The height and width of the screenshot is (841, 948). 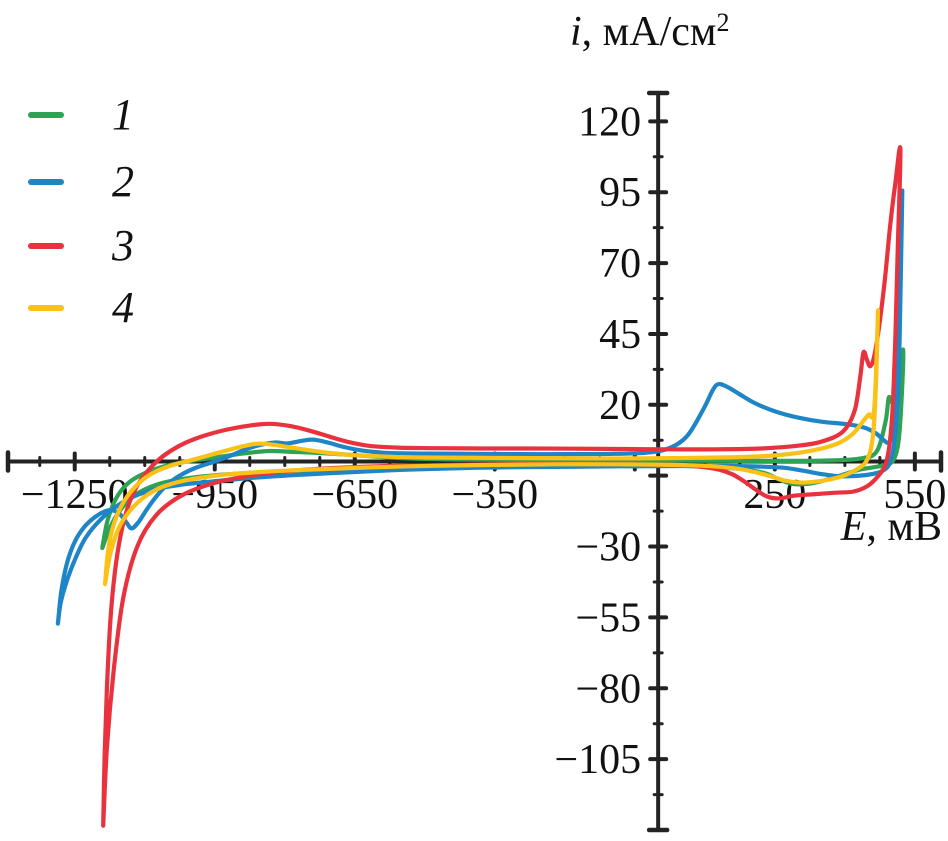 What do you see at coordinates (620, 193) in the screenshot?
I see `y-tick-label: 95` at bounding box center [620, 193].